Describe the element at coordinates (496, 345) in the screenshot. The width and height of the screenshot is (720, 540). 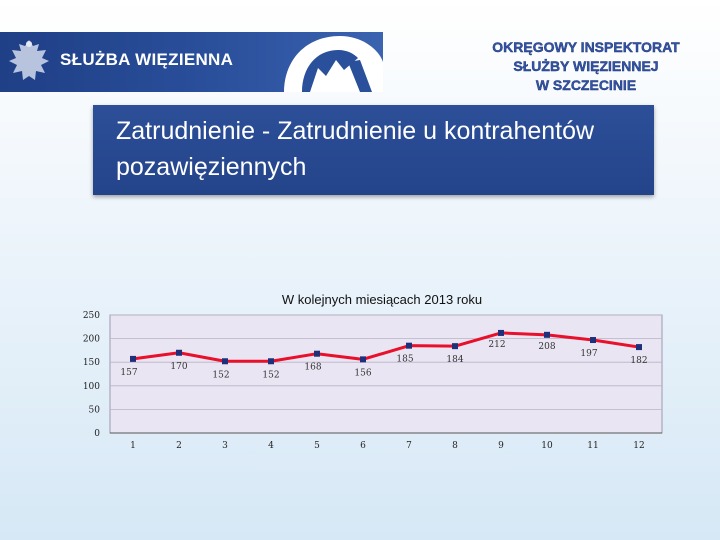
I see `data-label: 212` at that location.